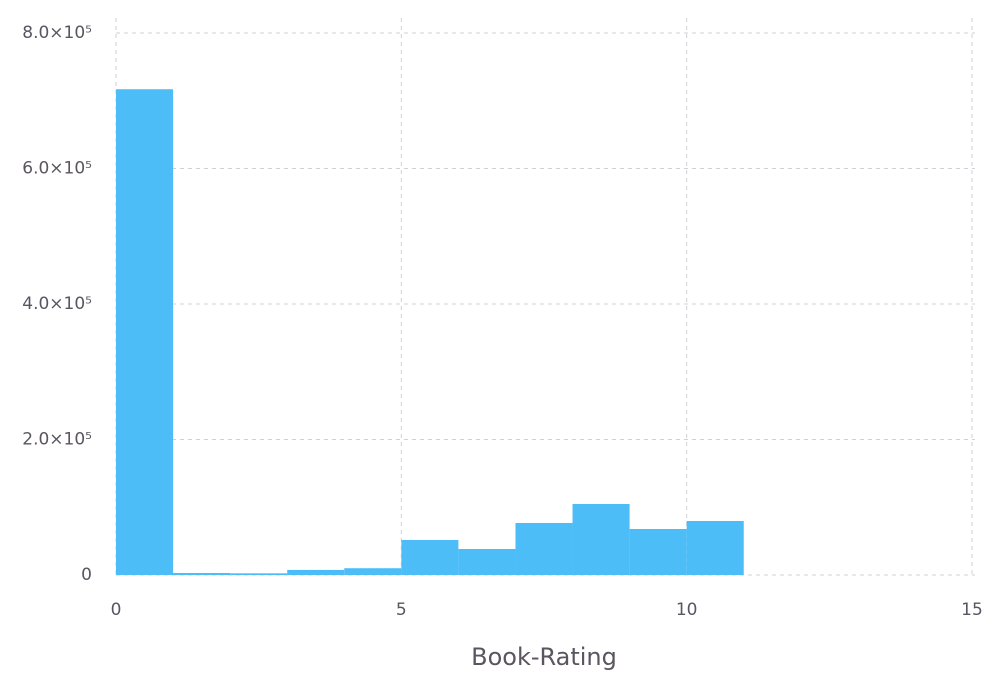  Describe the element at coordinates (57, 440) in the screenshot. I see `y-tick-label: 2.0×10⁵` at that location.